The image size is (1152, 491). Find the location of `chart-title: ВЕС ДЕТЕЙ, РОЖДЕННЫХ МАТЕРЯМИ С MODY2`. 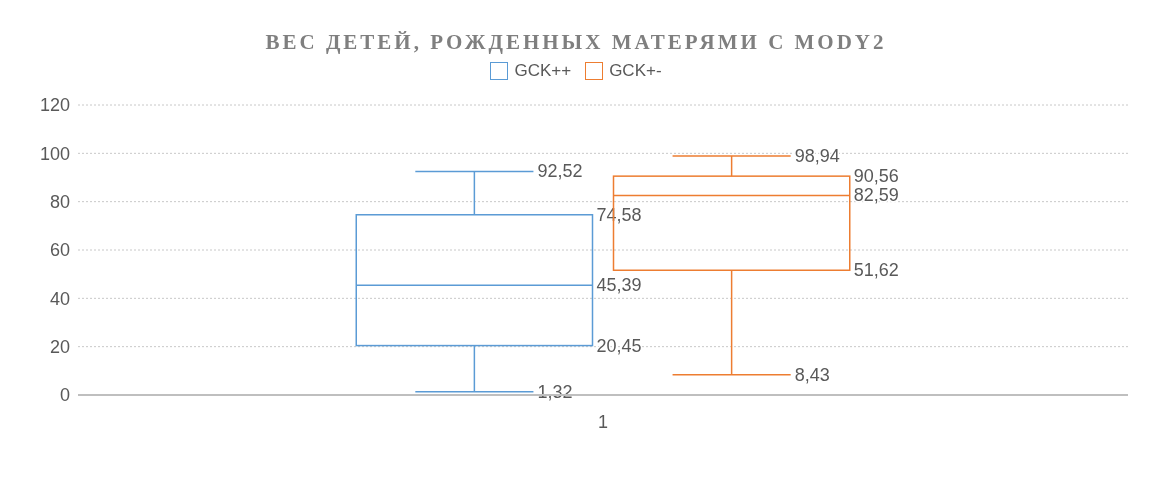

chart-title: ВЕС ДЕТЕЙ, РОЖДЕННЫХ МАТЕРЯМИ С MODY2 is located at coordinates (576, 42).